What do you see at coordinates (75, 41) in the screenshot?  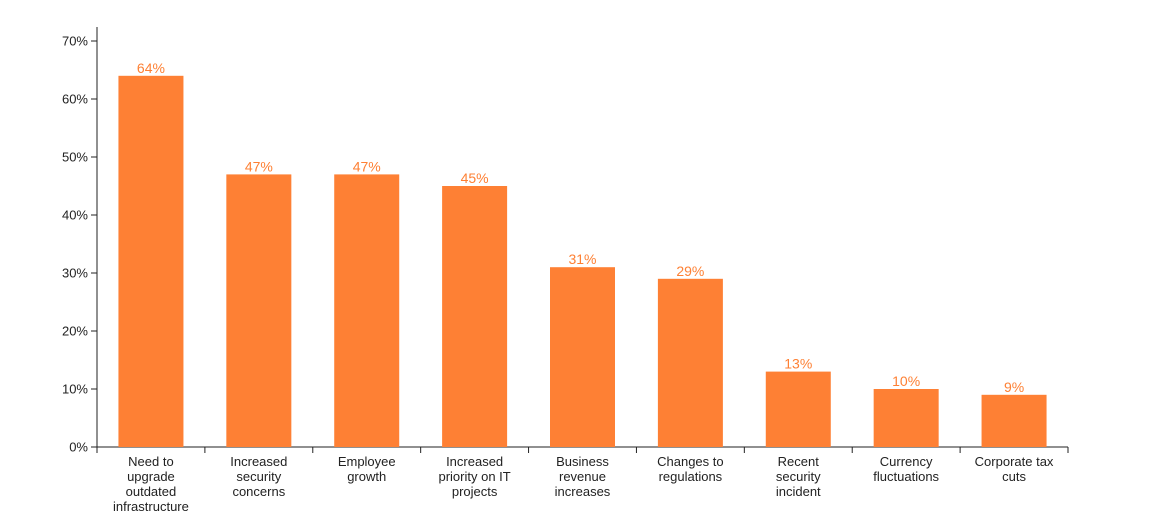 I see `y-tick-label: 70%` at bounding box center [75, 41].